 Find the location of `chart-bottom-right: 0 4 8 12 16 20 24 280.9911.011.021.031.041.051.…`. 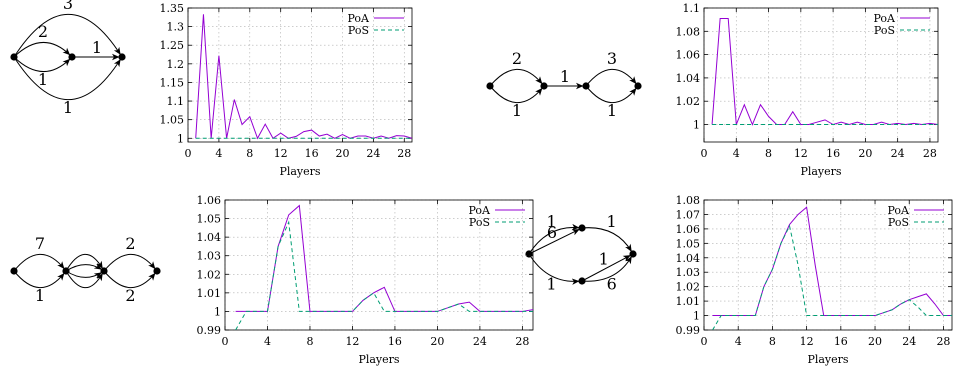

chart-bottom-right: 0 4 8 12 16 20 24 280.9911.011.021.031.041.051.… is located at coordinates (814, 280).